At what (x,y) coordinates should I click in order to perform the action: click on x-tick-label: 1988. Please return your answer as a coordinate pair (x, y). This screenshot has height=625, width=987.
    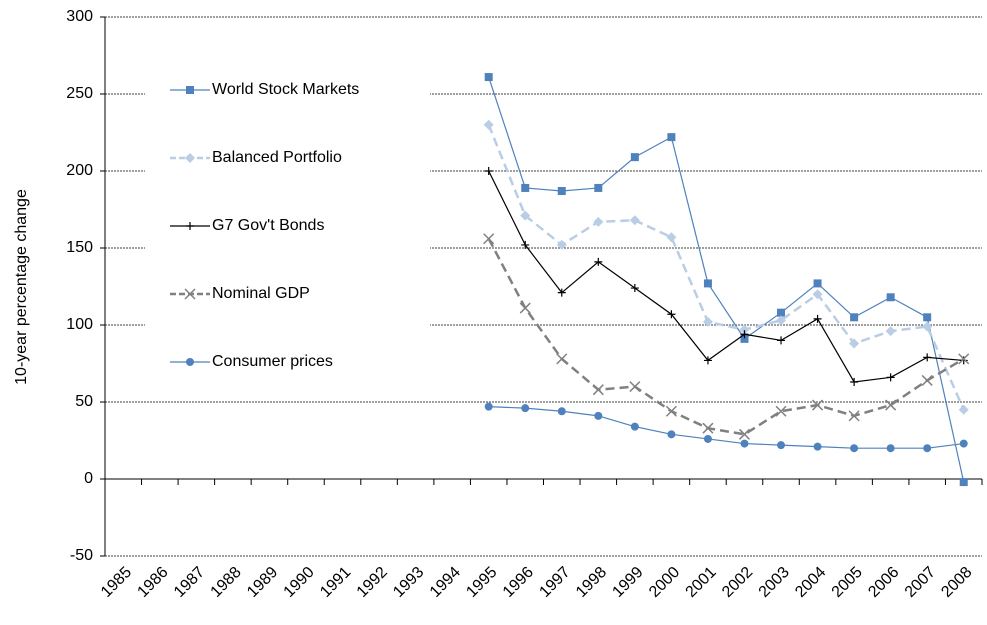
    Looking at the image, I should click on (226, 582).